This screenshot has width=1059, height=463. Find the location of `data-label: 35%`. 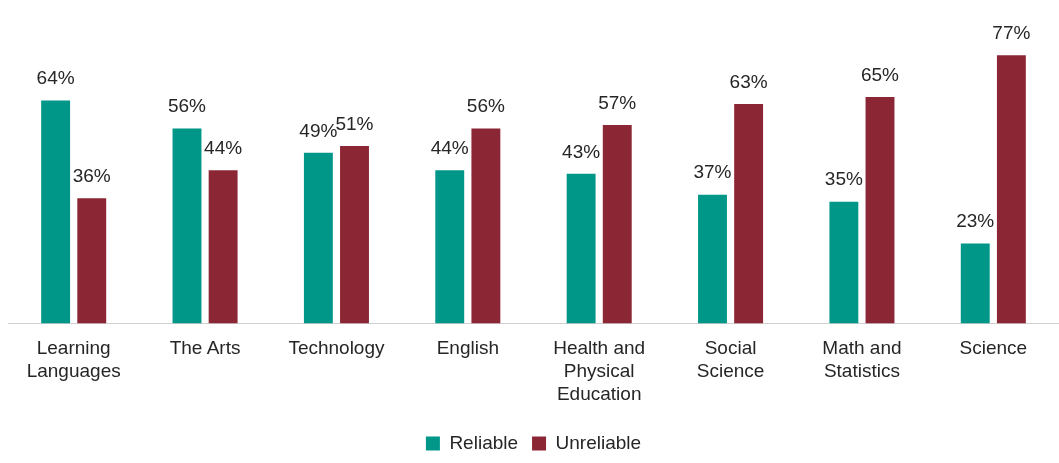

data-label: 35% is located at coordinates (843, 179).